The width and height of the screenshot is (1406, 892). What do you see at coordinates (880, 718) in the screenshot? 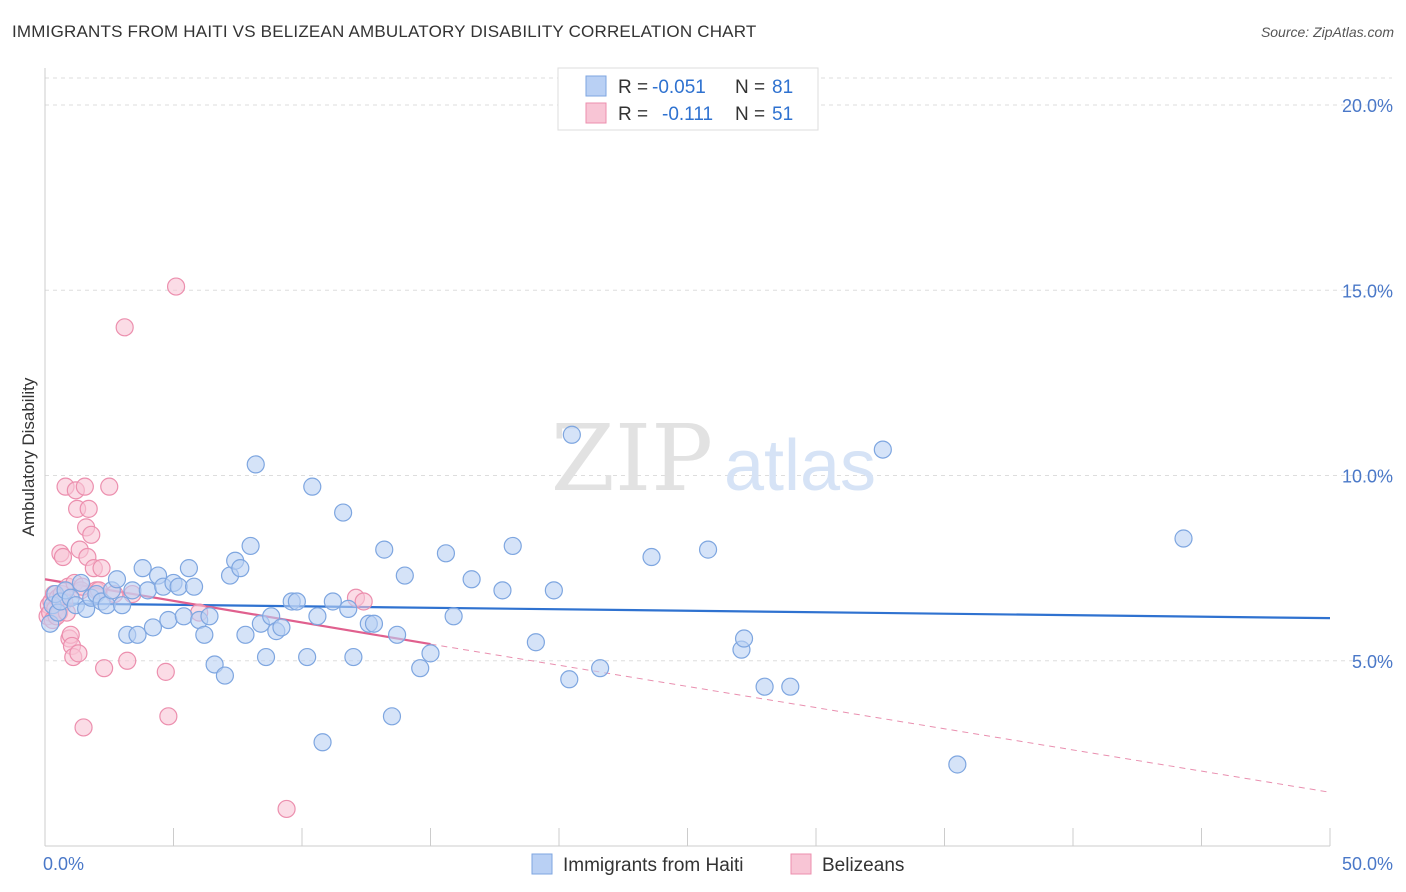
I see `trend-line-belizeans-extended` at bounding box center [880, 718].